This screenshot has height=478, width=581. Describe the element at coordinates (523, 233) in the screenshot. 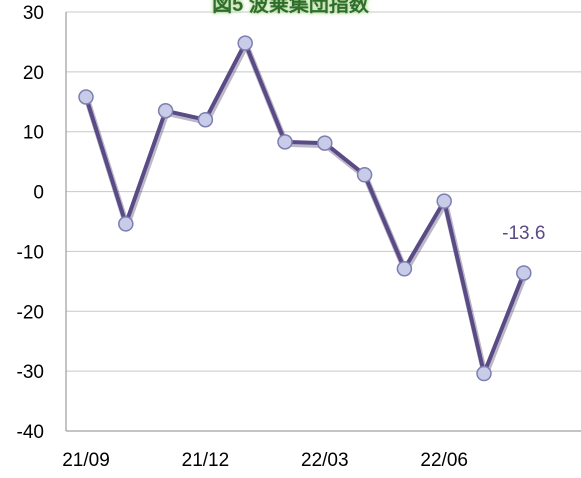

I see `data-label: -13.6` at that location.